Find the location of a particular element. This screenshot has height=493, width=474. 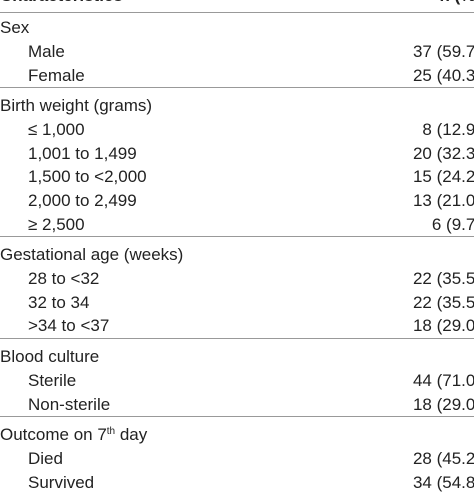

group-label-text: Birth weight (grams) is located at coordinates (76, 106).